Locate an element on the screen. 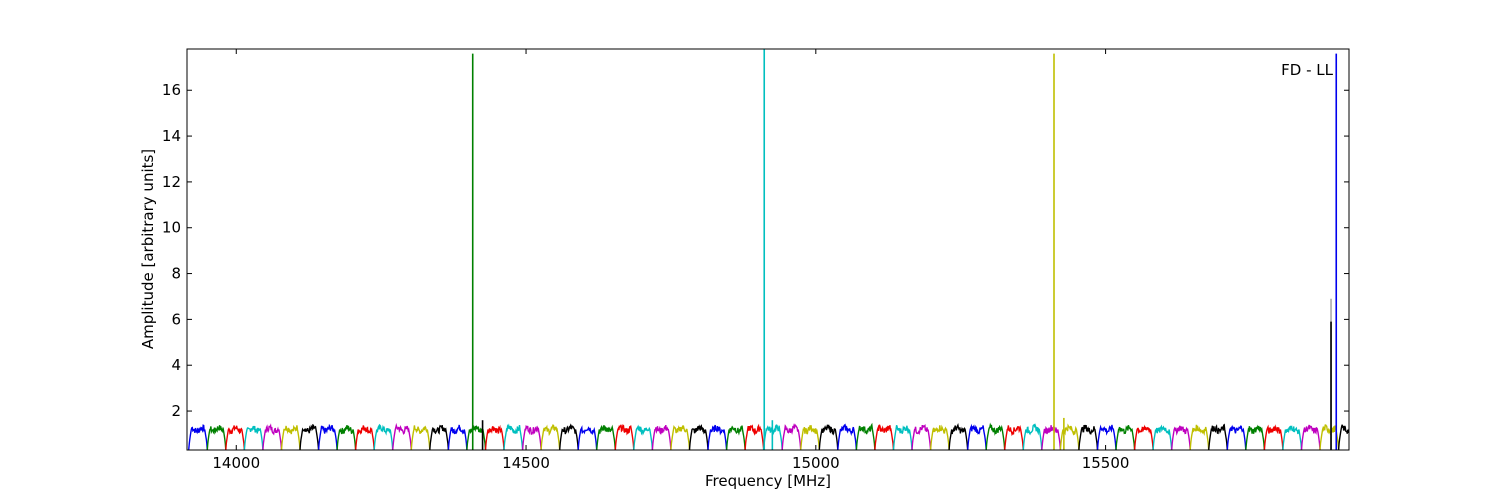 The image size is (1500, 500). y-tick-label: 2 is located at coordinates (176, 411).